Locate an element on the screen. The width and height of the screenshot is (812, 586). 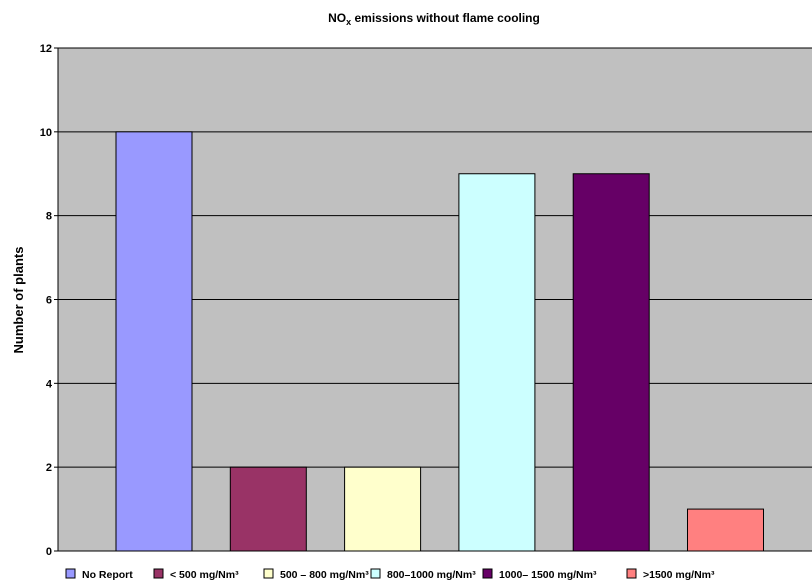
y-tick-label: 0 is located at coordinates (49, 552).